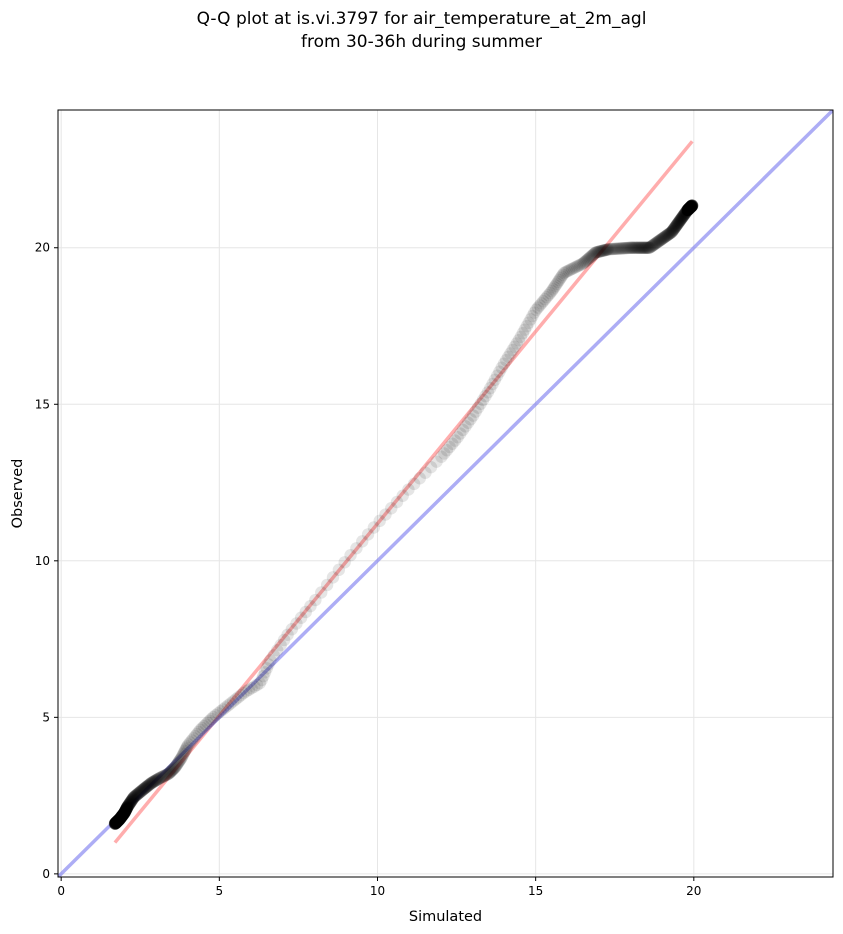 This screenshot has width=843, height=934. I want to click on y-tick-label: 20, so click(42, 248).